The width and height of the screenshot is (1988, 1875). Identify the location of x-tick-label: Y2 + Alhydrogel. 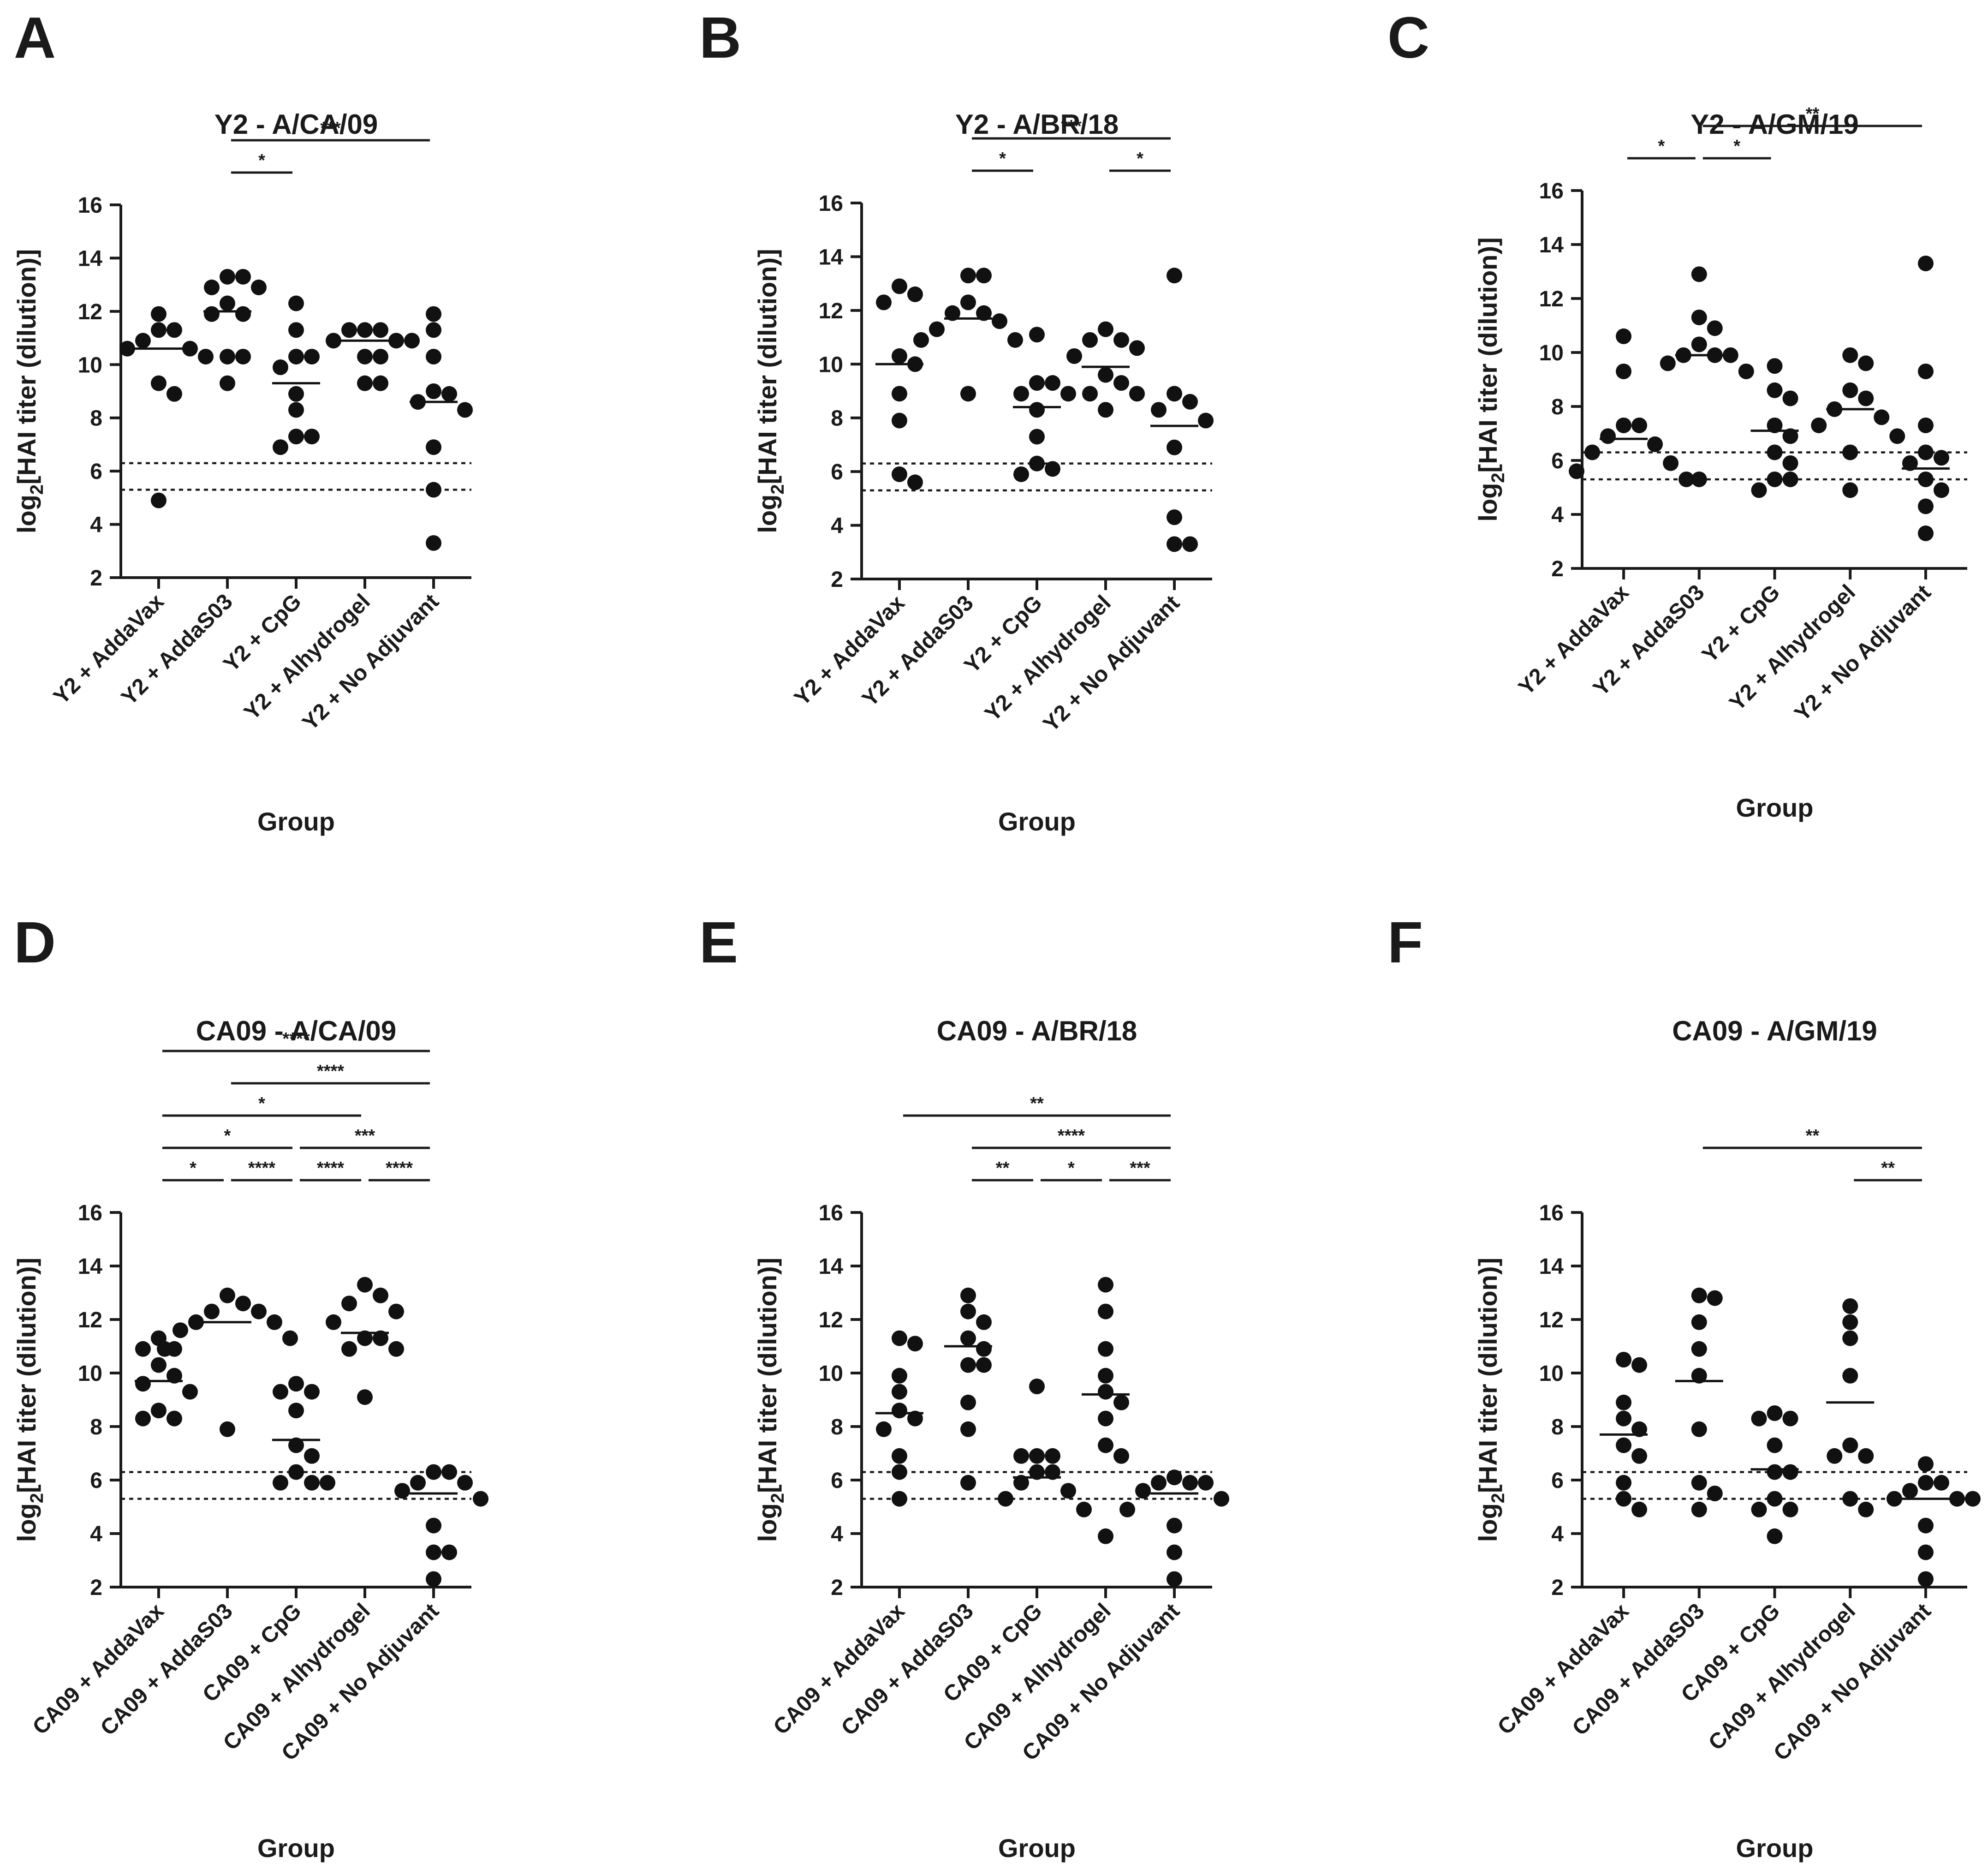
(1048, 659).